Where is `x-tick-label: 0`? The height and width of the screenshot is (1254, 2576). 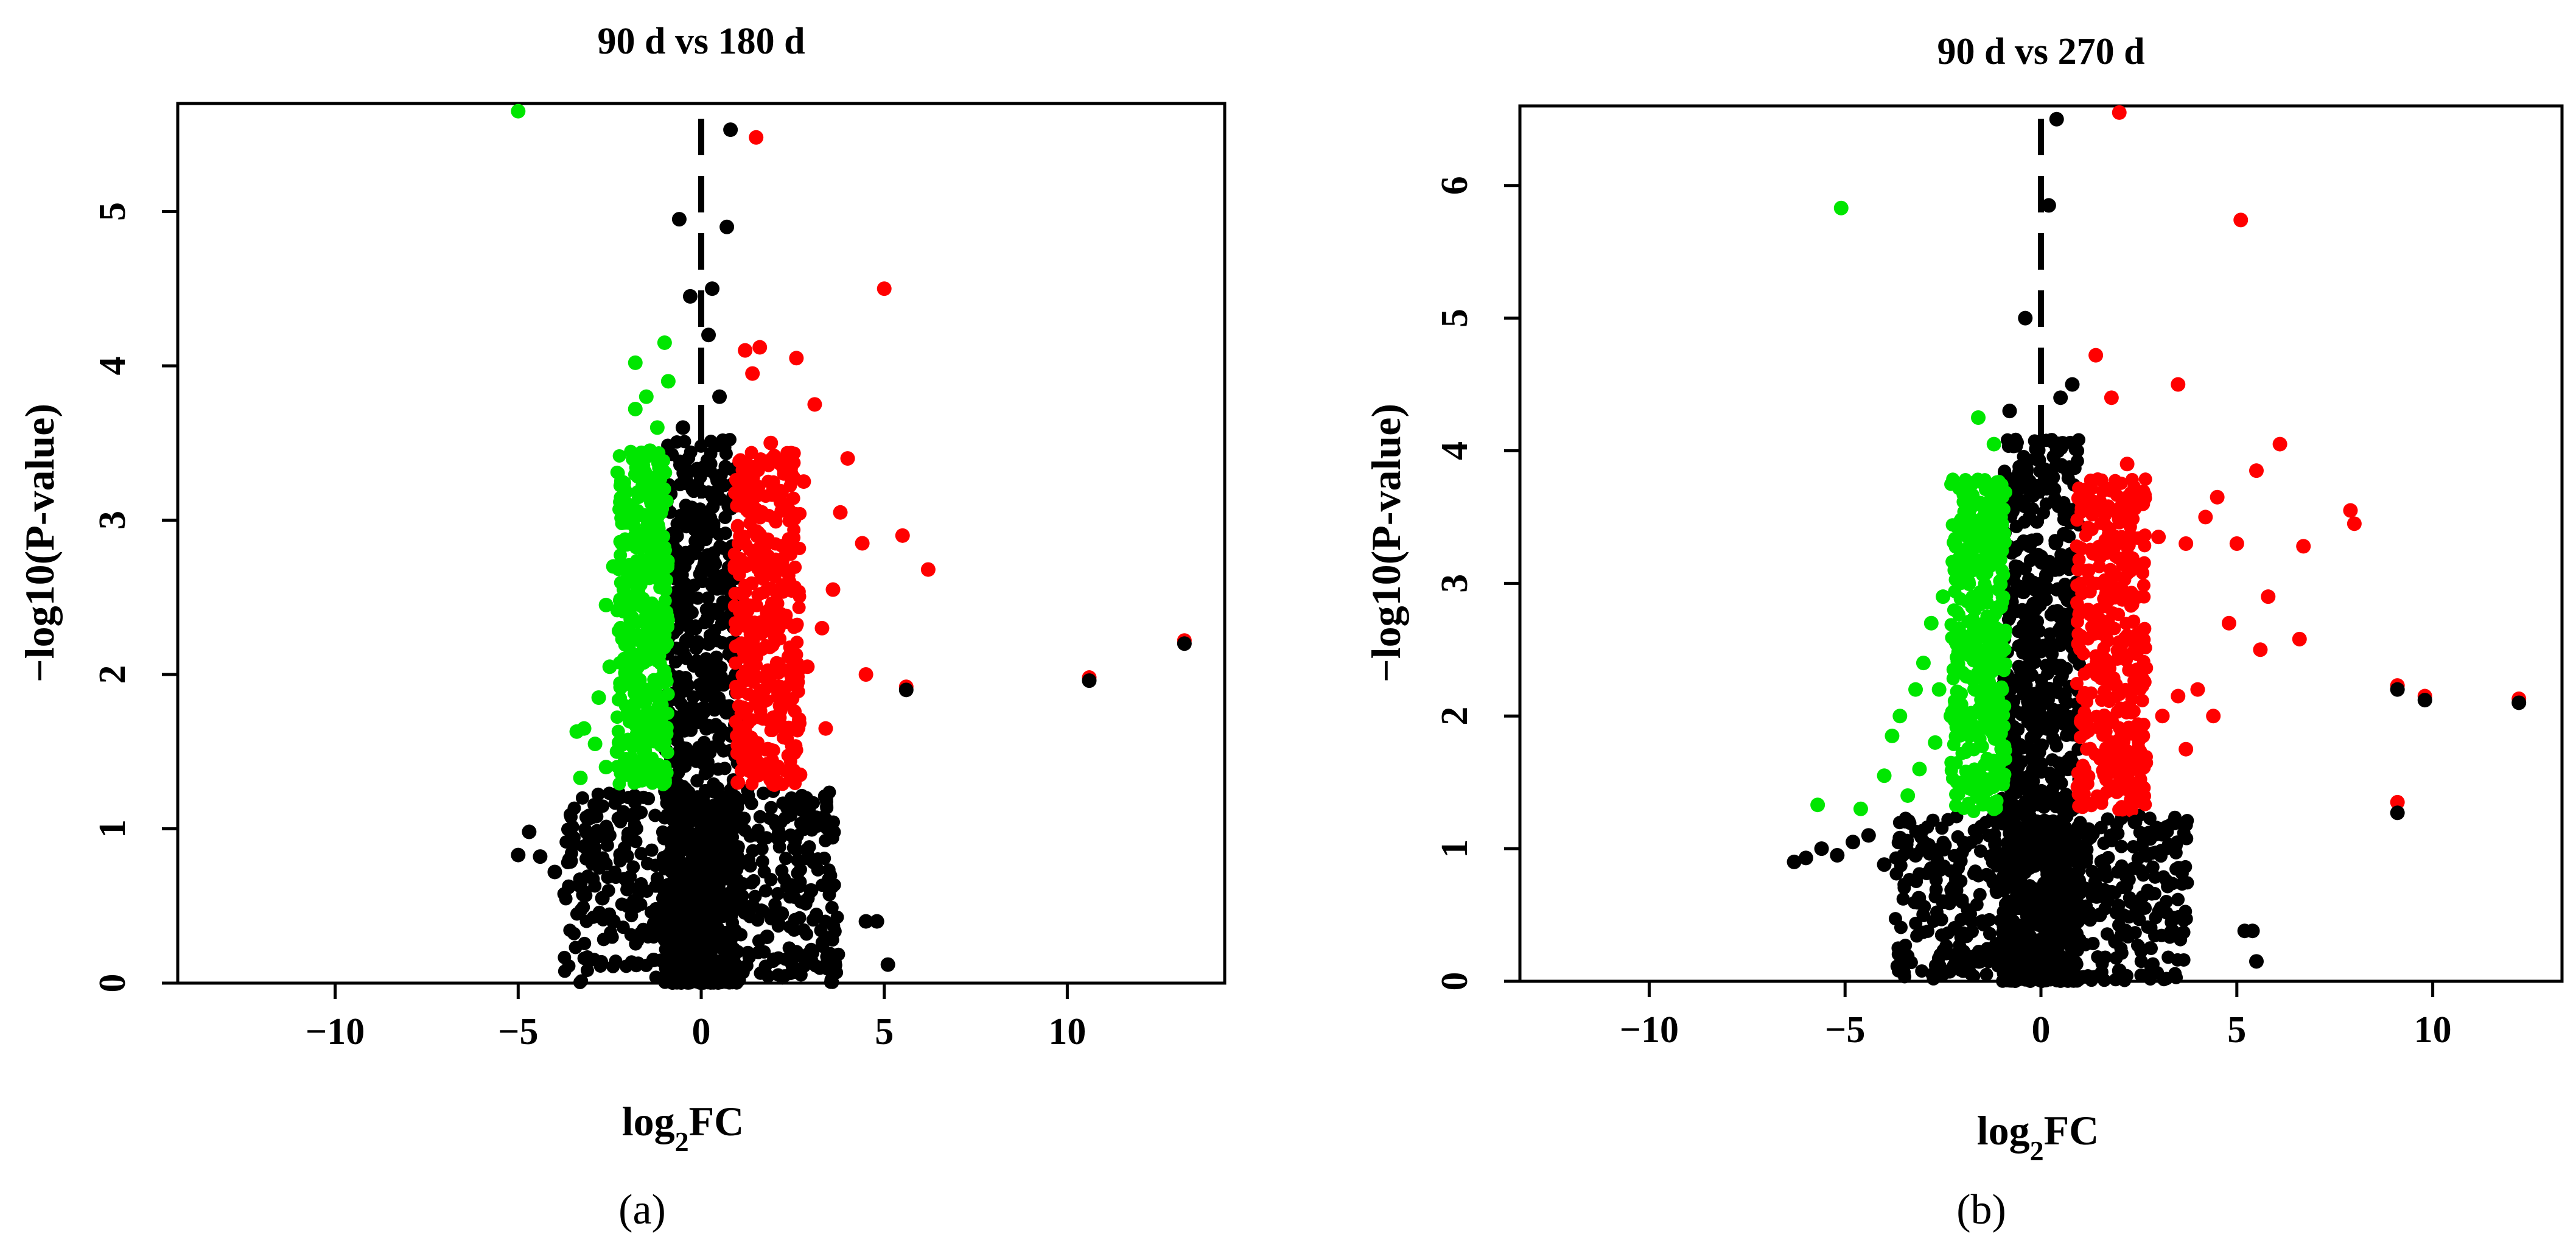
x-tick-label: 0 is located at coordinates (2041, 1030).